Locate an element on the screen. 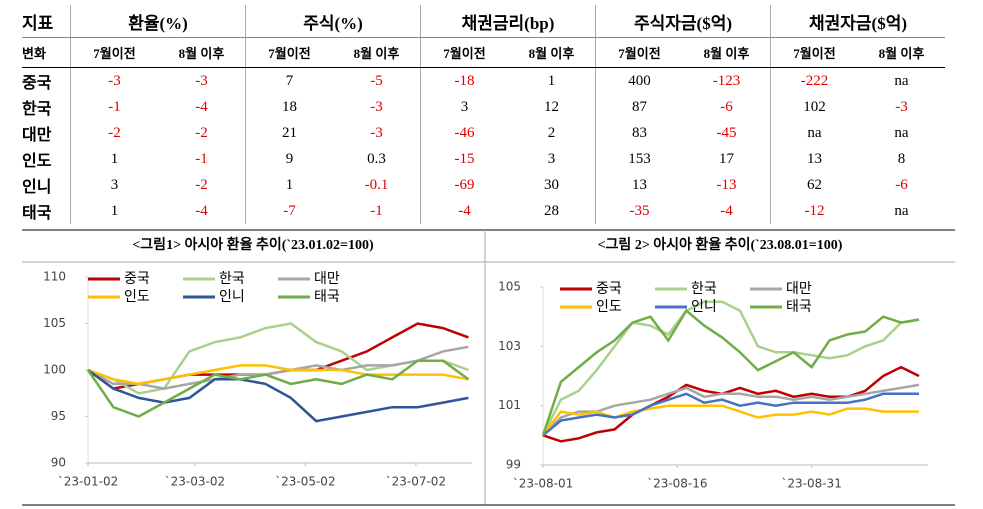 The image size is (983, 509). row-label: 태국 is located at coordinates (37, 212).